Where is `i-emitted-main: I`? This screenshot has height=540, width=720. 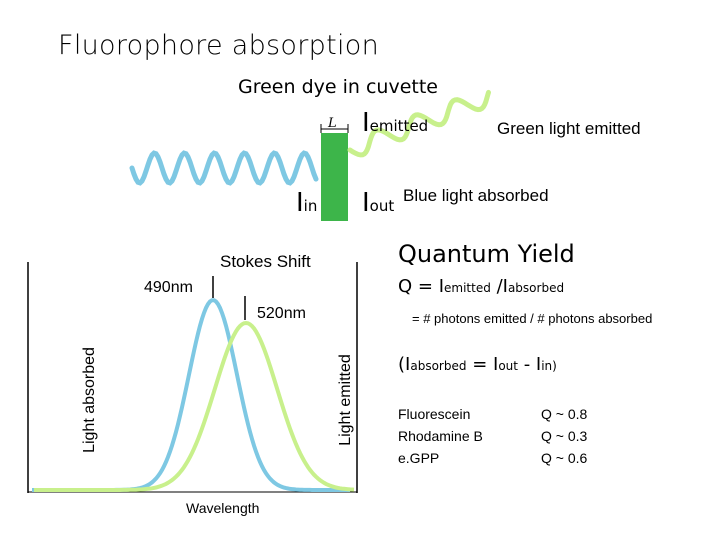 i-emitted-main: I is located at coordinates (366, 123).